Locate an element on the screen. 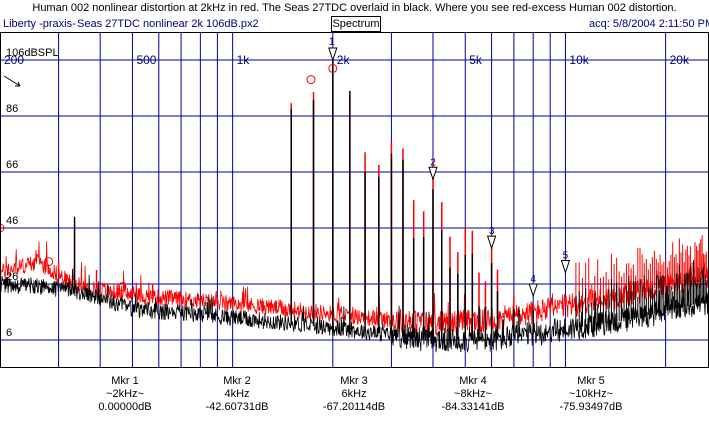 Image resolution: width=709 pixels, height=441 pixels. marker-readout-3: Mkr 3 6kHz -67.20114dB is located at coordinates (354, 394).